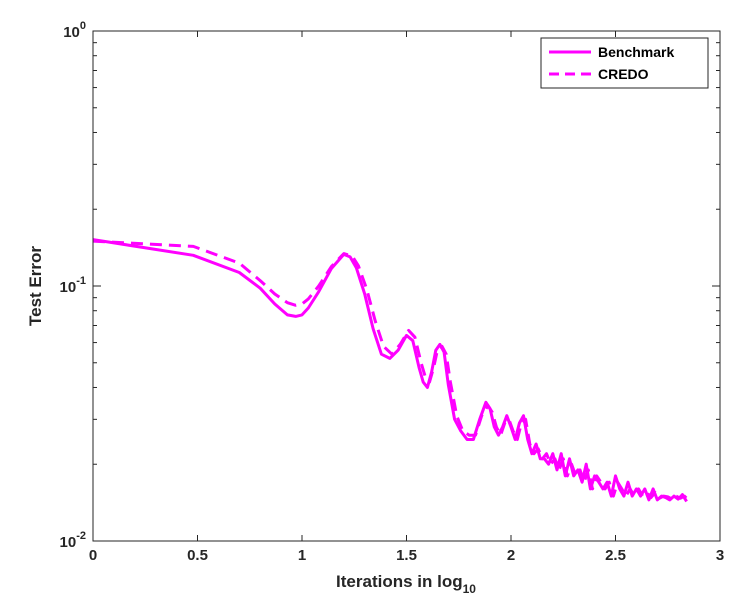 This screenshot has height=608, width=747. What do you see at coordinates (197, 555) in the screenshot?
I see `x-tick-label: 0.5` at bounding box center [197, 555].